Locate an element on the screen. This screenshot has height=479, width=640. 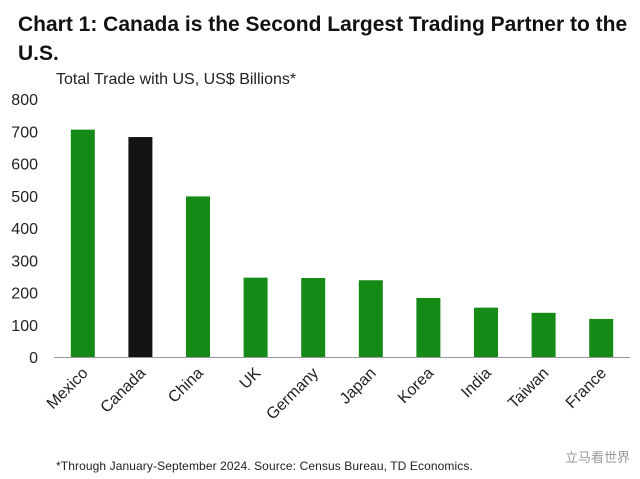
y-tick-label: 100 is located at coordinates (24, 326).